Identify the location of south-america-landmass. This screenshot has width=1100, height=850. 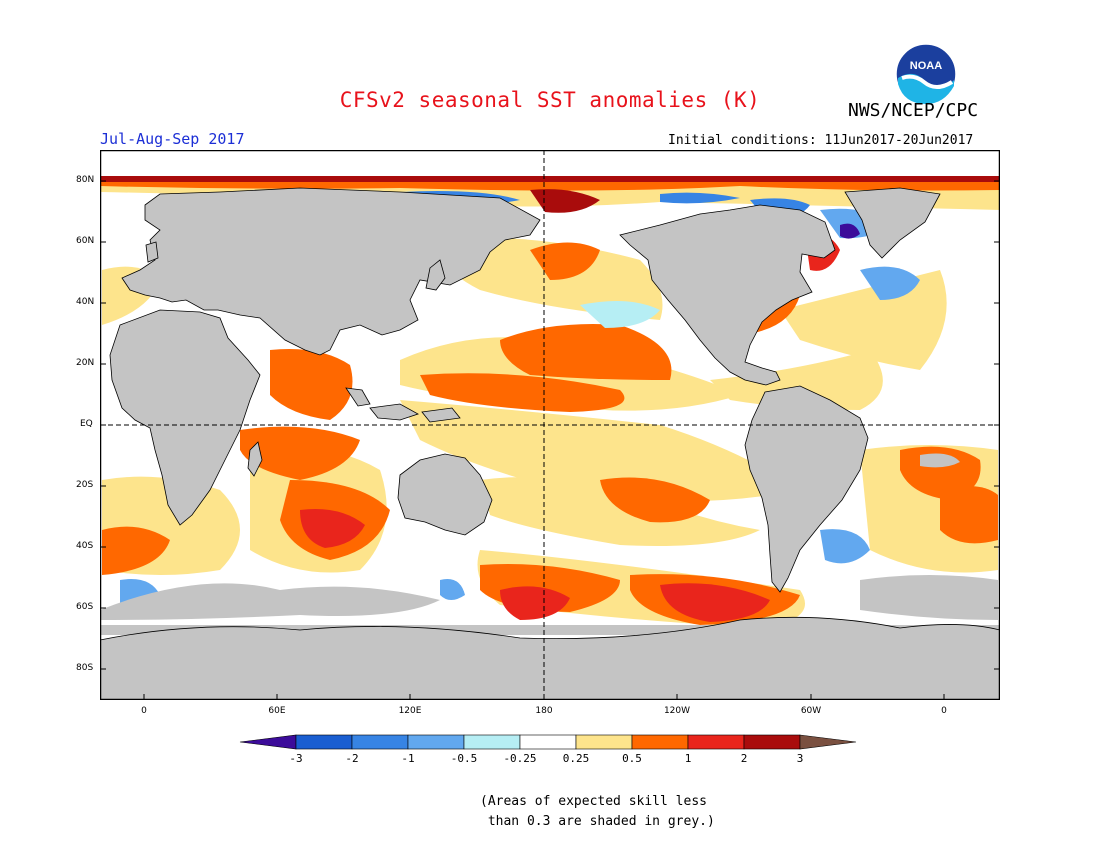
(806, 489).